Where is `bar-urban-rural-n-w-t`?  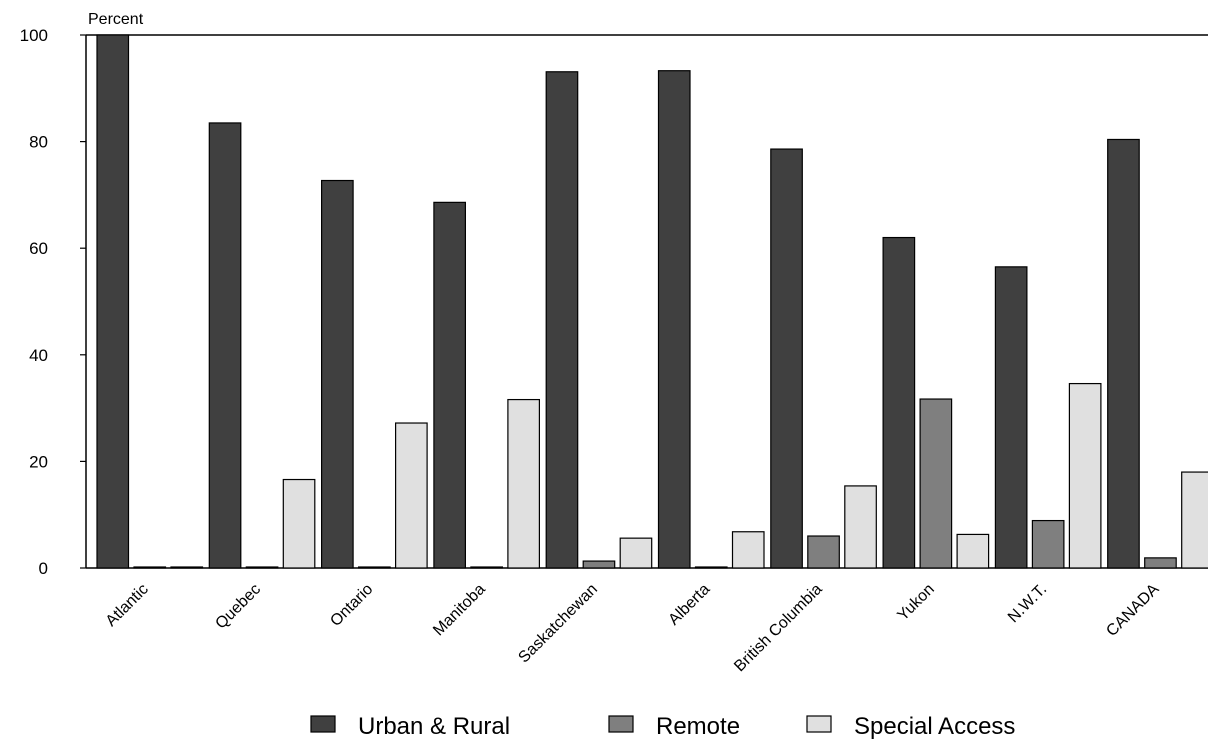
bar-urban-rural-n-w-t is located at coordinates (1011, 417).